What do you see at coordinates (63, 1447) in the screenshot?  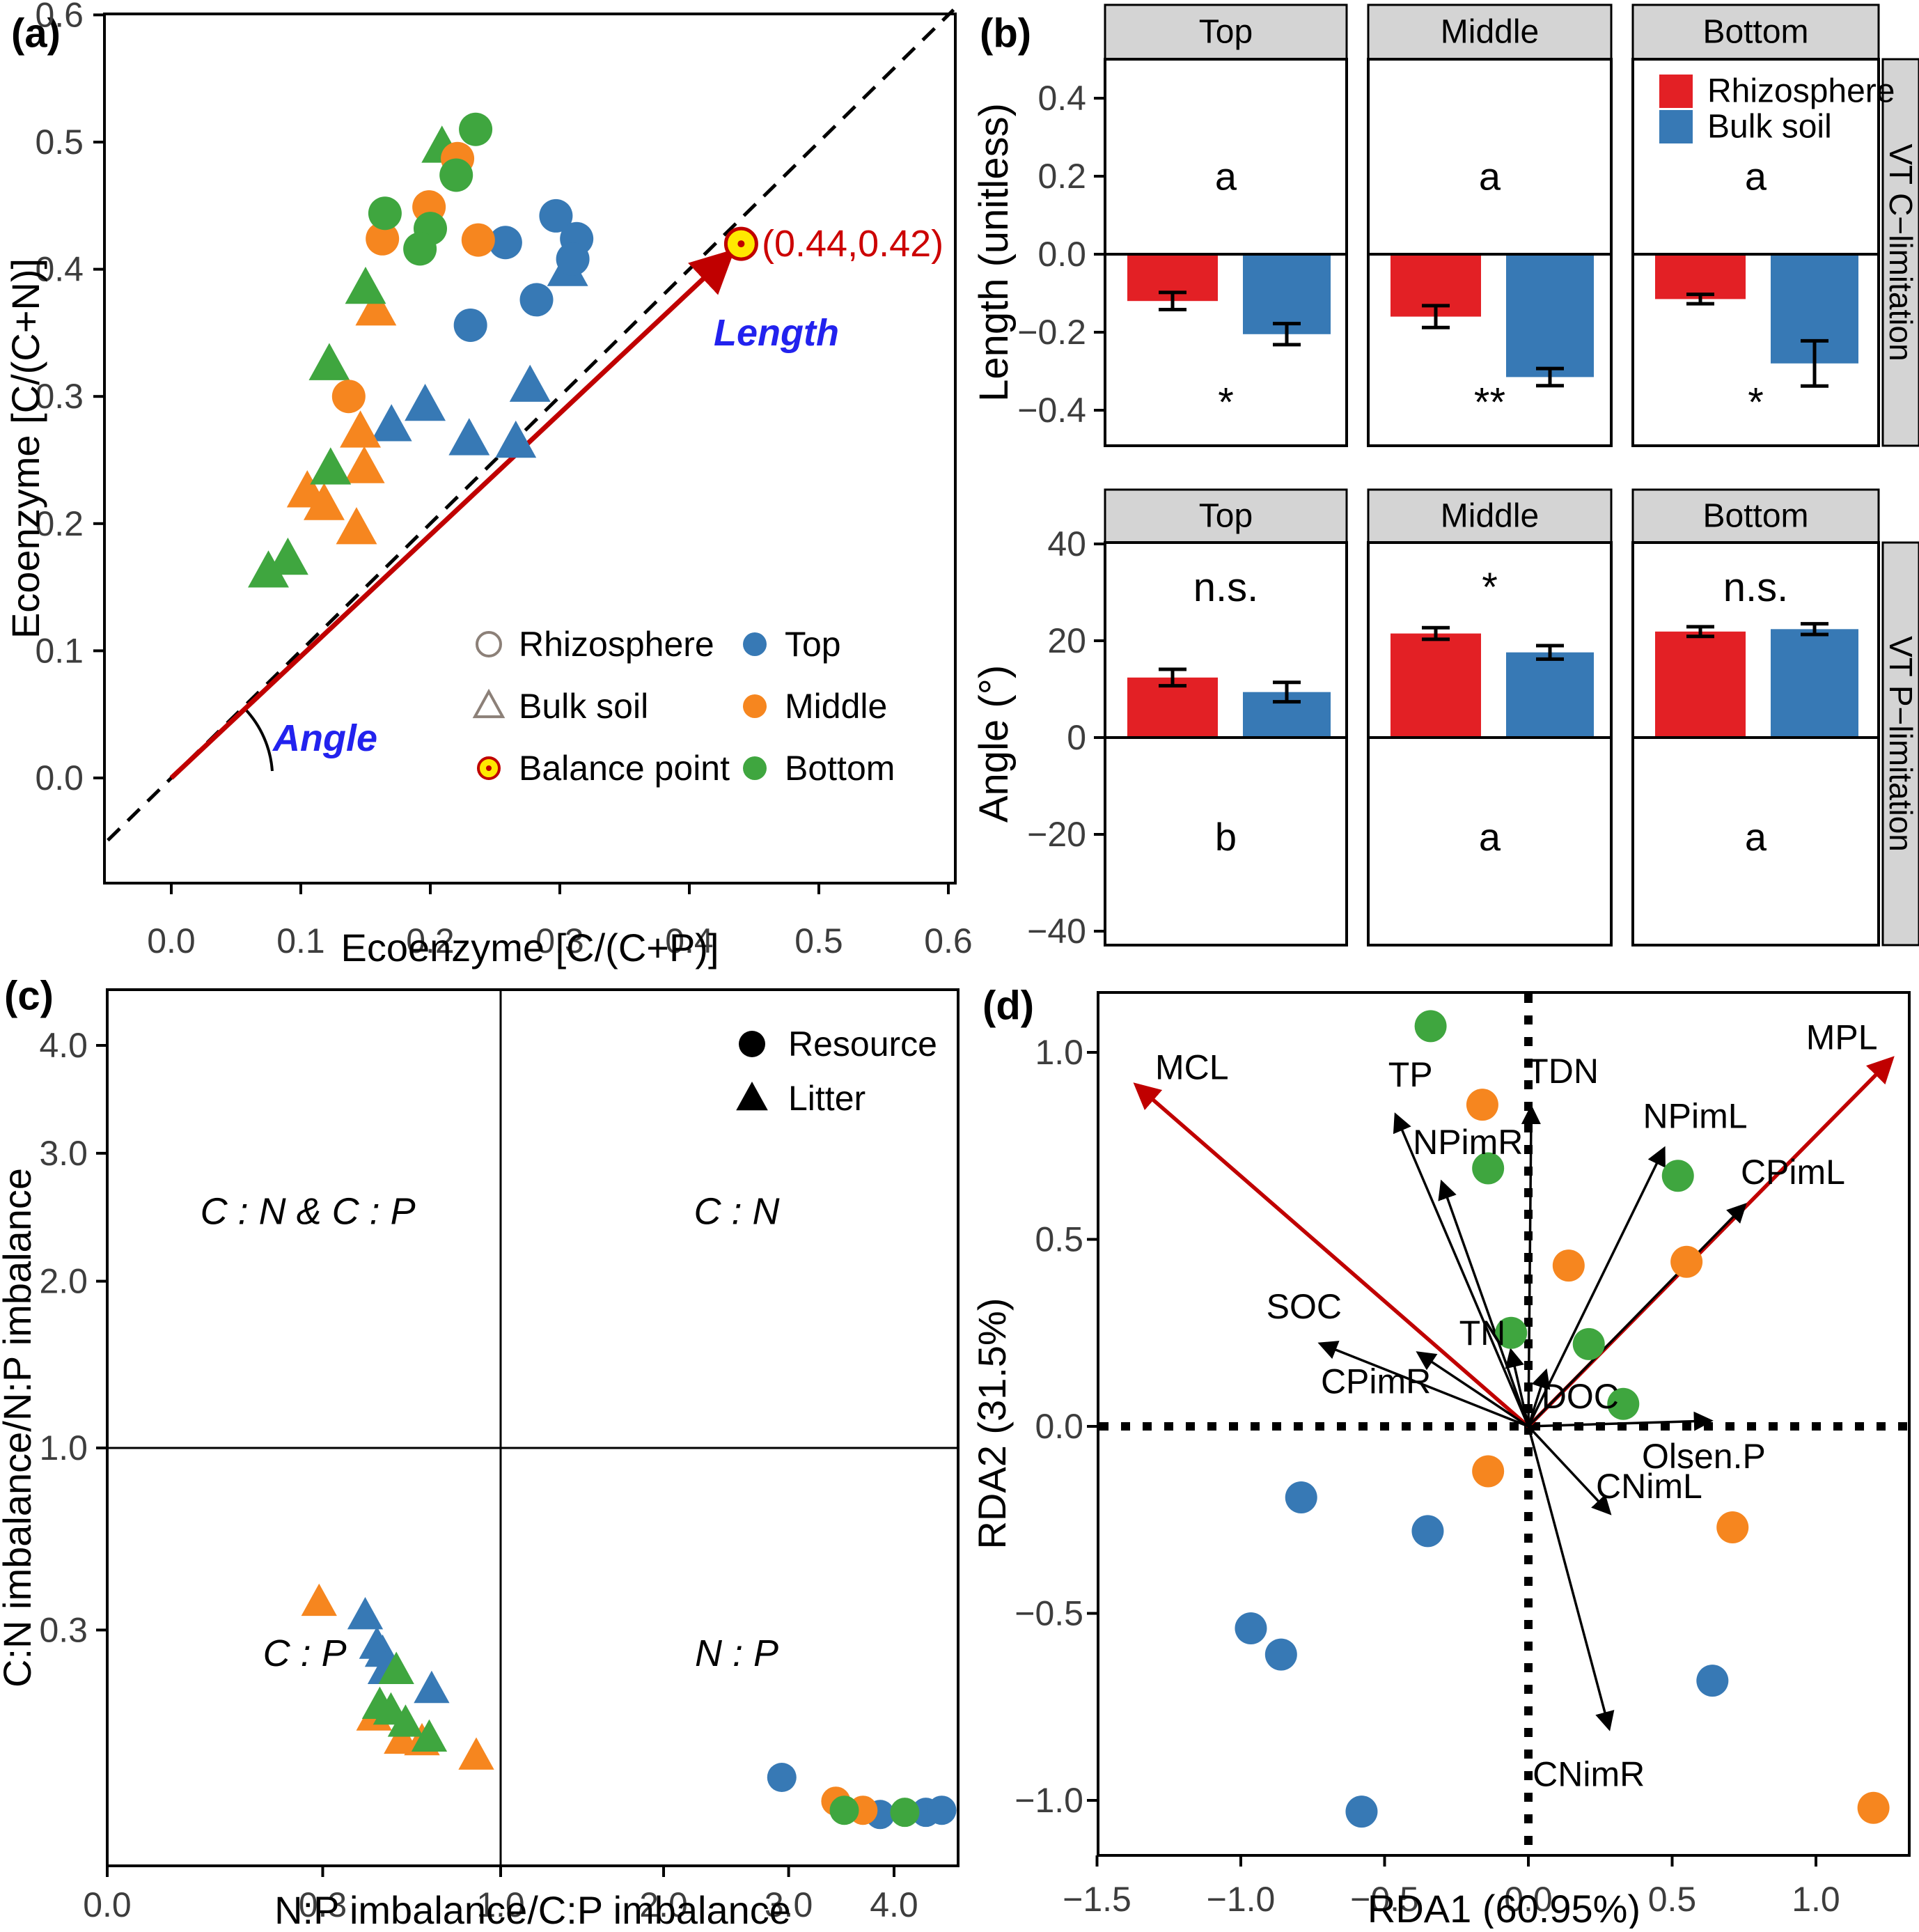 I see `panel-c-y-ticklabel: 1.0` at bounding box center [63, 1447].